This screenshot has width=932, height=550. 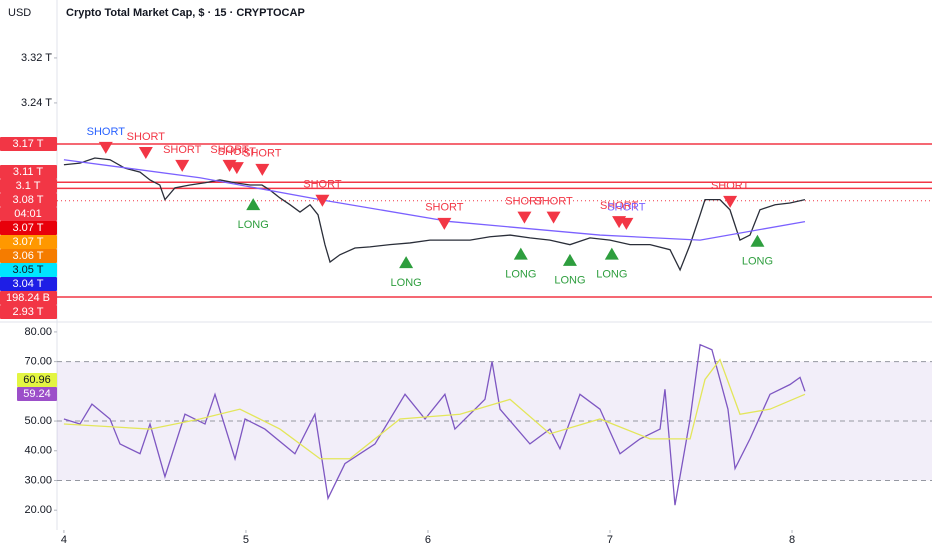 What do you see at coordinates (19, 13) in the screenshot?
I see `currency: USD` at bounding box center [19, 13].